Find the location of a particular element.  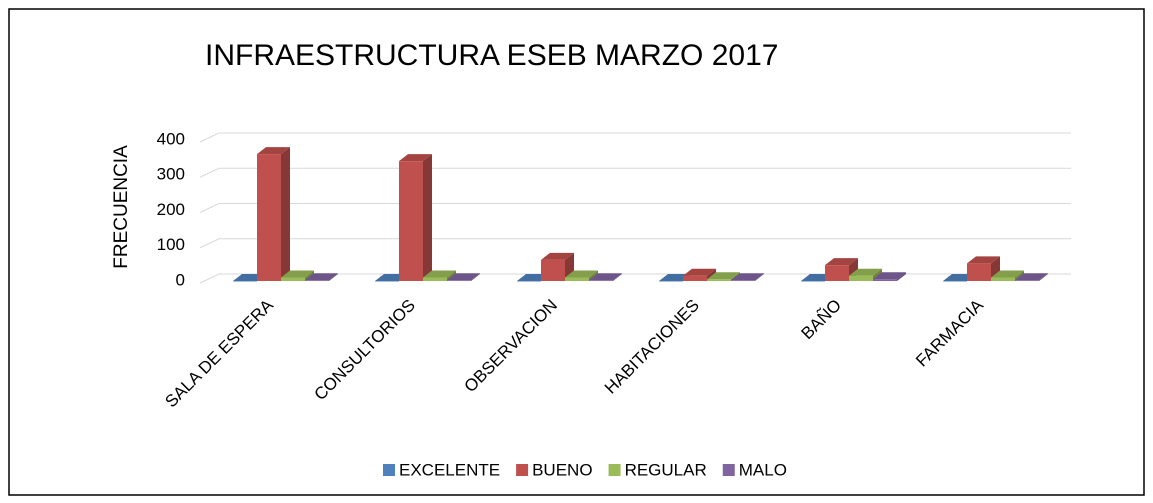

y-tick-label: 200 is located at coordinates (171, 209).